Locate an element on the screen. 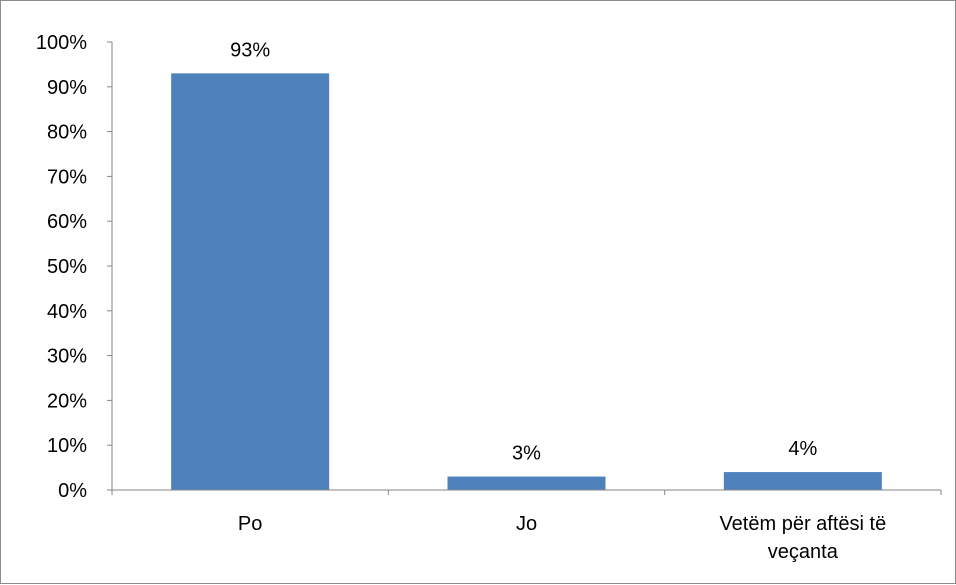 Image resolution: width=956 pixels, height=585 pixels. y-tick-label: 90% is located at coordinates (67, 88).